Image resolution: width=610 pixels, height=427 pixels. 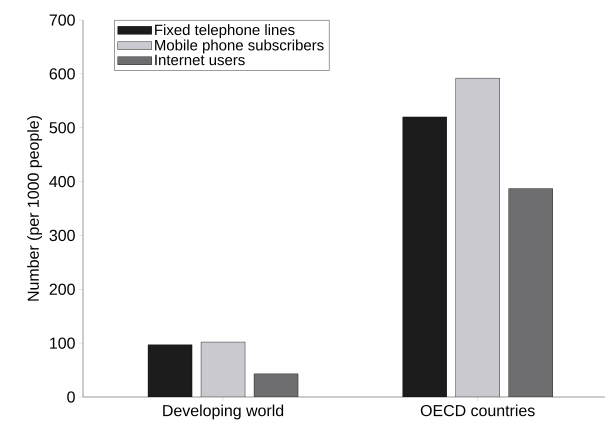 What do you see at coordinates (62, 182) in the screenshot?
I see `y-tick-label: 400` at bounding box center [62, 182].